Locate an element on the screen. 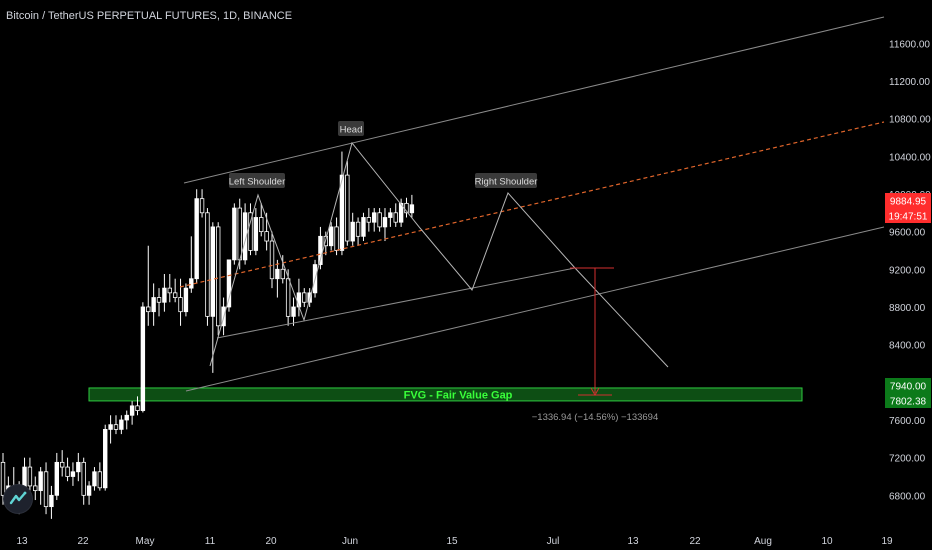  fvg-bottom-badge-box is located at coordinates (908, 400).